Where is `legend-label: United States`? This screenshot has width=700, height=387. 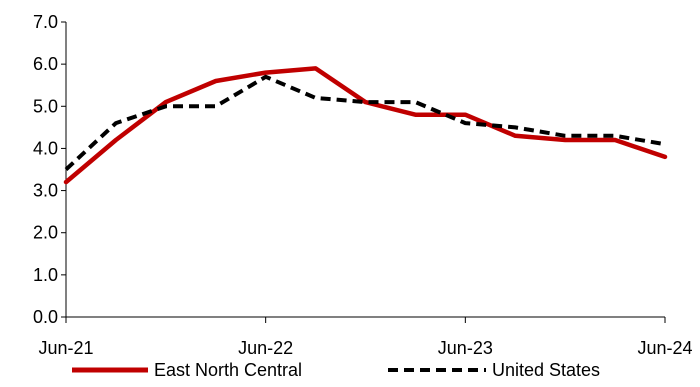 legend-label: United States is located at coordinates (546, 370).